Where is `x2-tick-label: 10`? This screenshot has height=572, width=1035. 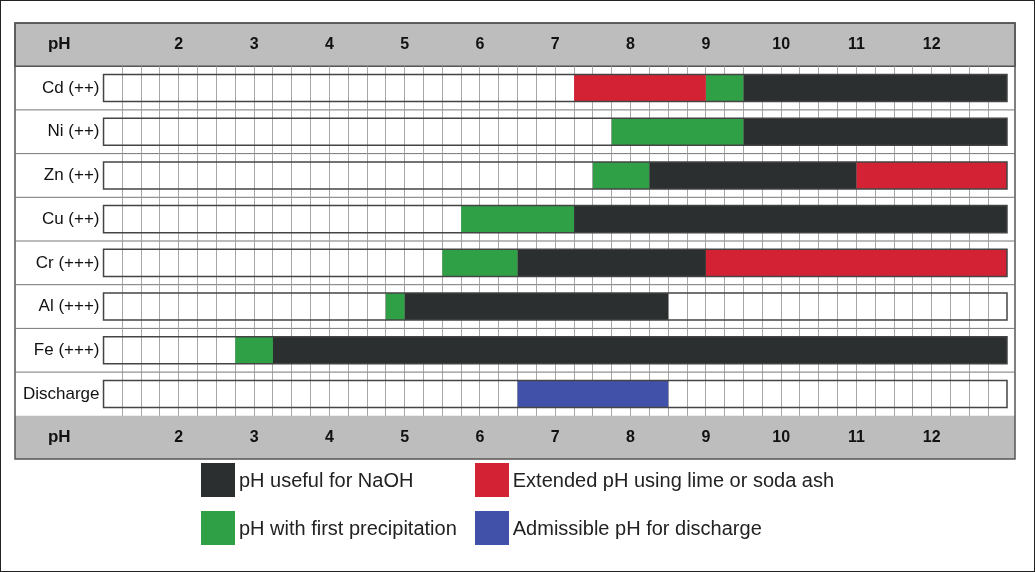 x2-tick-label: 10 is located at coordinates (781, 44).